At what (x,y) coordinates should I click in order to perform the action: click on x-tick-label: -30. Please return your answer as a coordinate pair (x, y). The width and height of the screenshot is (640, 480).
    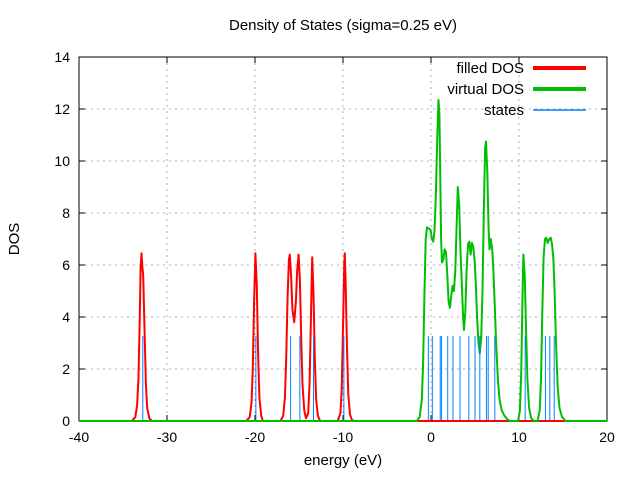
    Looking at the image, I should click on (167, 437).